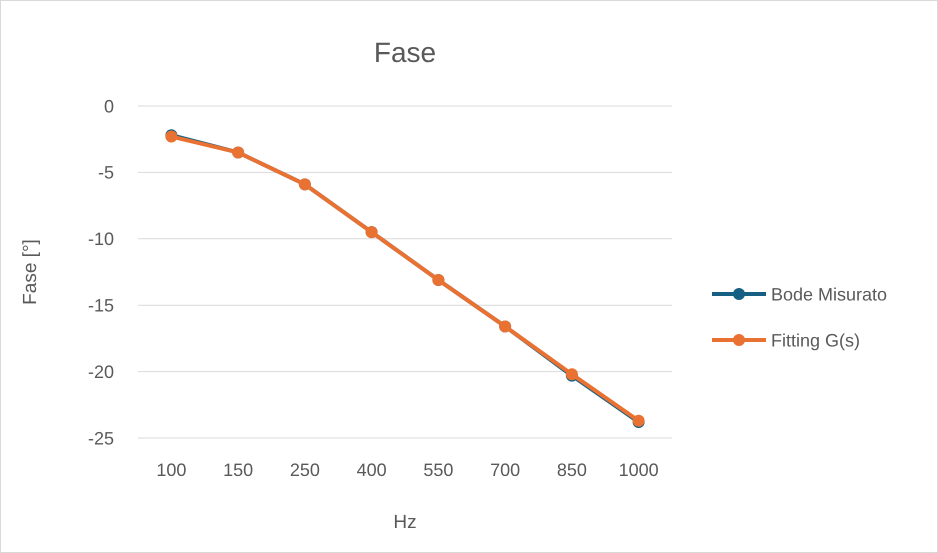 The image size is (938, 553). What do you see at coordinates (405, 52) in the screenshot?
I see `chart-title: Fase` at bounding box center [405, 52].